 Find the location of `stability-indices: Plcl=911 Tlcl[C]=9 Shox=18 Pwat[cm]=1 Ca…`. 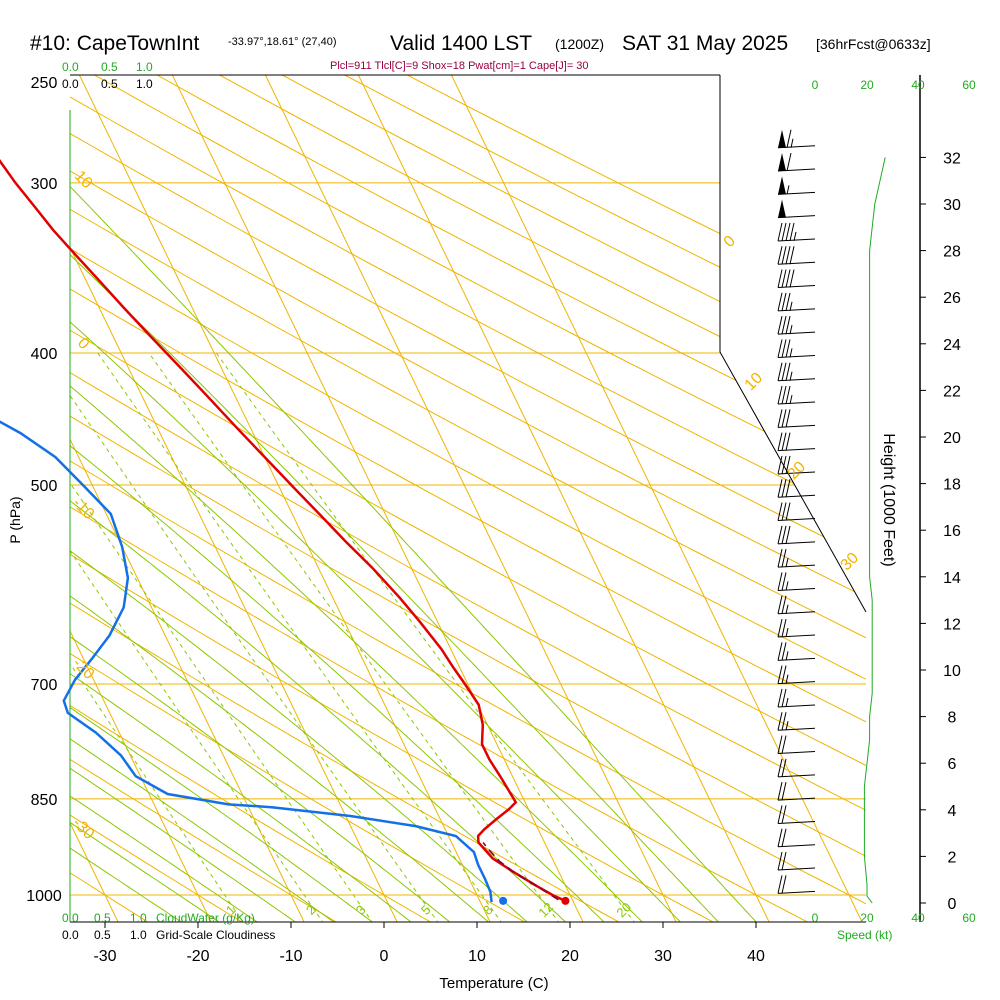

stability-indices: Plcl=911 Tlcl[C]=9 Shox=18 Pwat[cm]=1 Ca… is located at coordinates (459, 66).